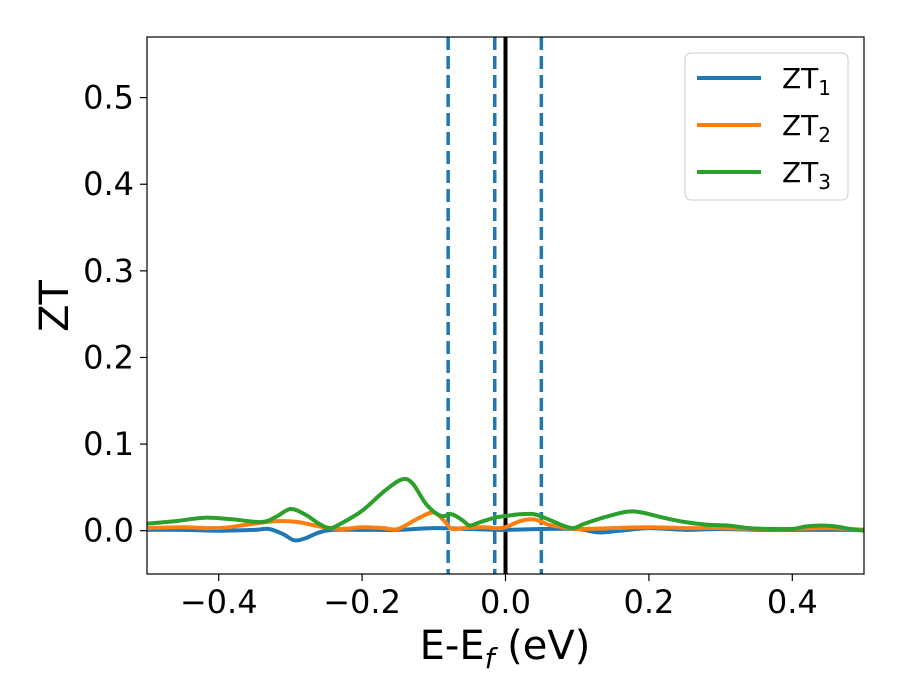  What do you see at coordinates (108, 531) in the screenshot?
I see `y-tick-label: 0.0` at bounding box center [108, 531].